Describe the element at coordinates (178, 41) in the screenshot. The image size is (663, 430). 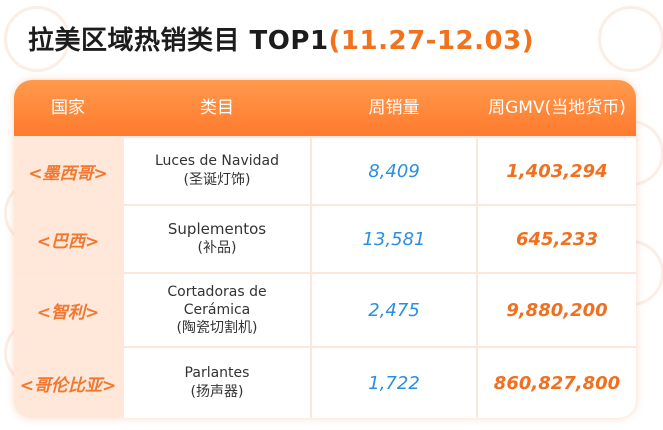
I see `title-main: 拉美区域热销类目 TOP1` at that location.